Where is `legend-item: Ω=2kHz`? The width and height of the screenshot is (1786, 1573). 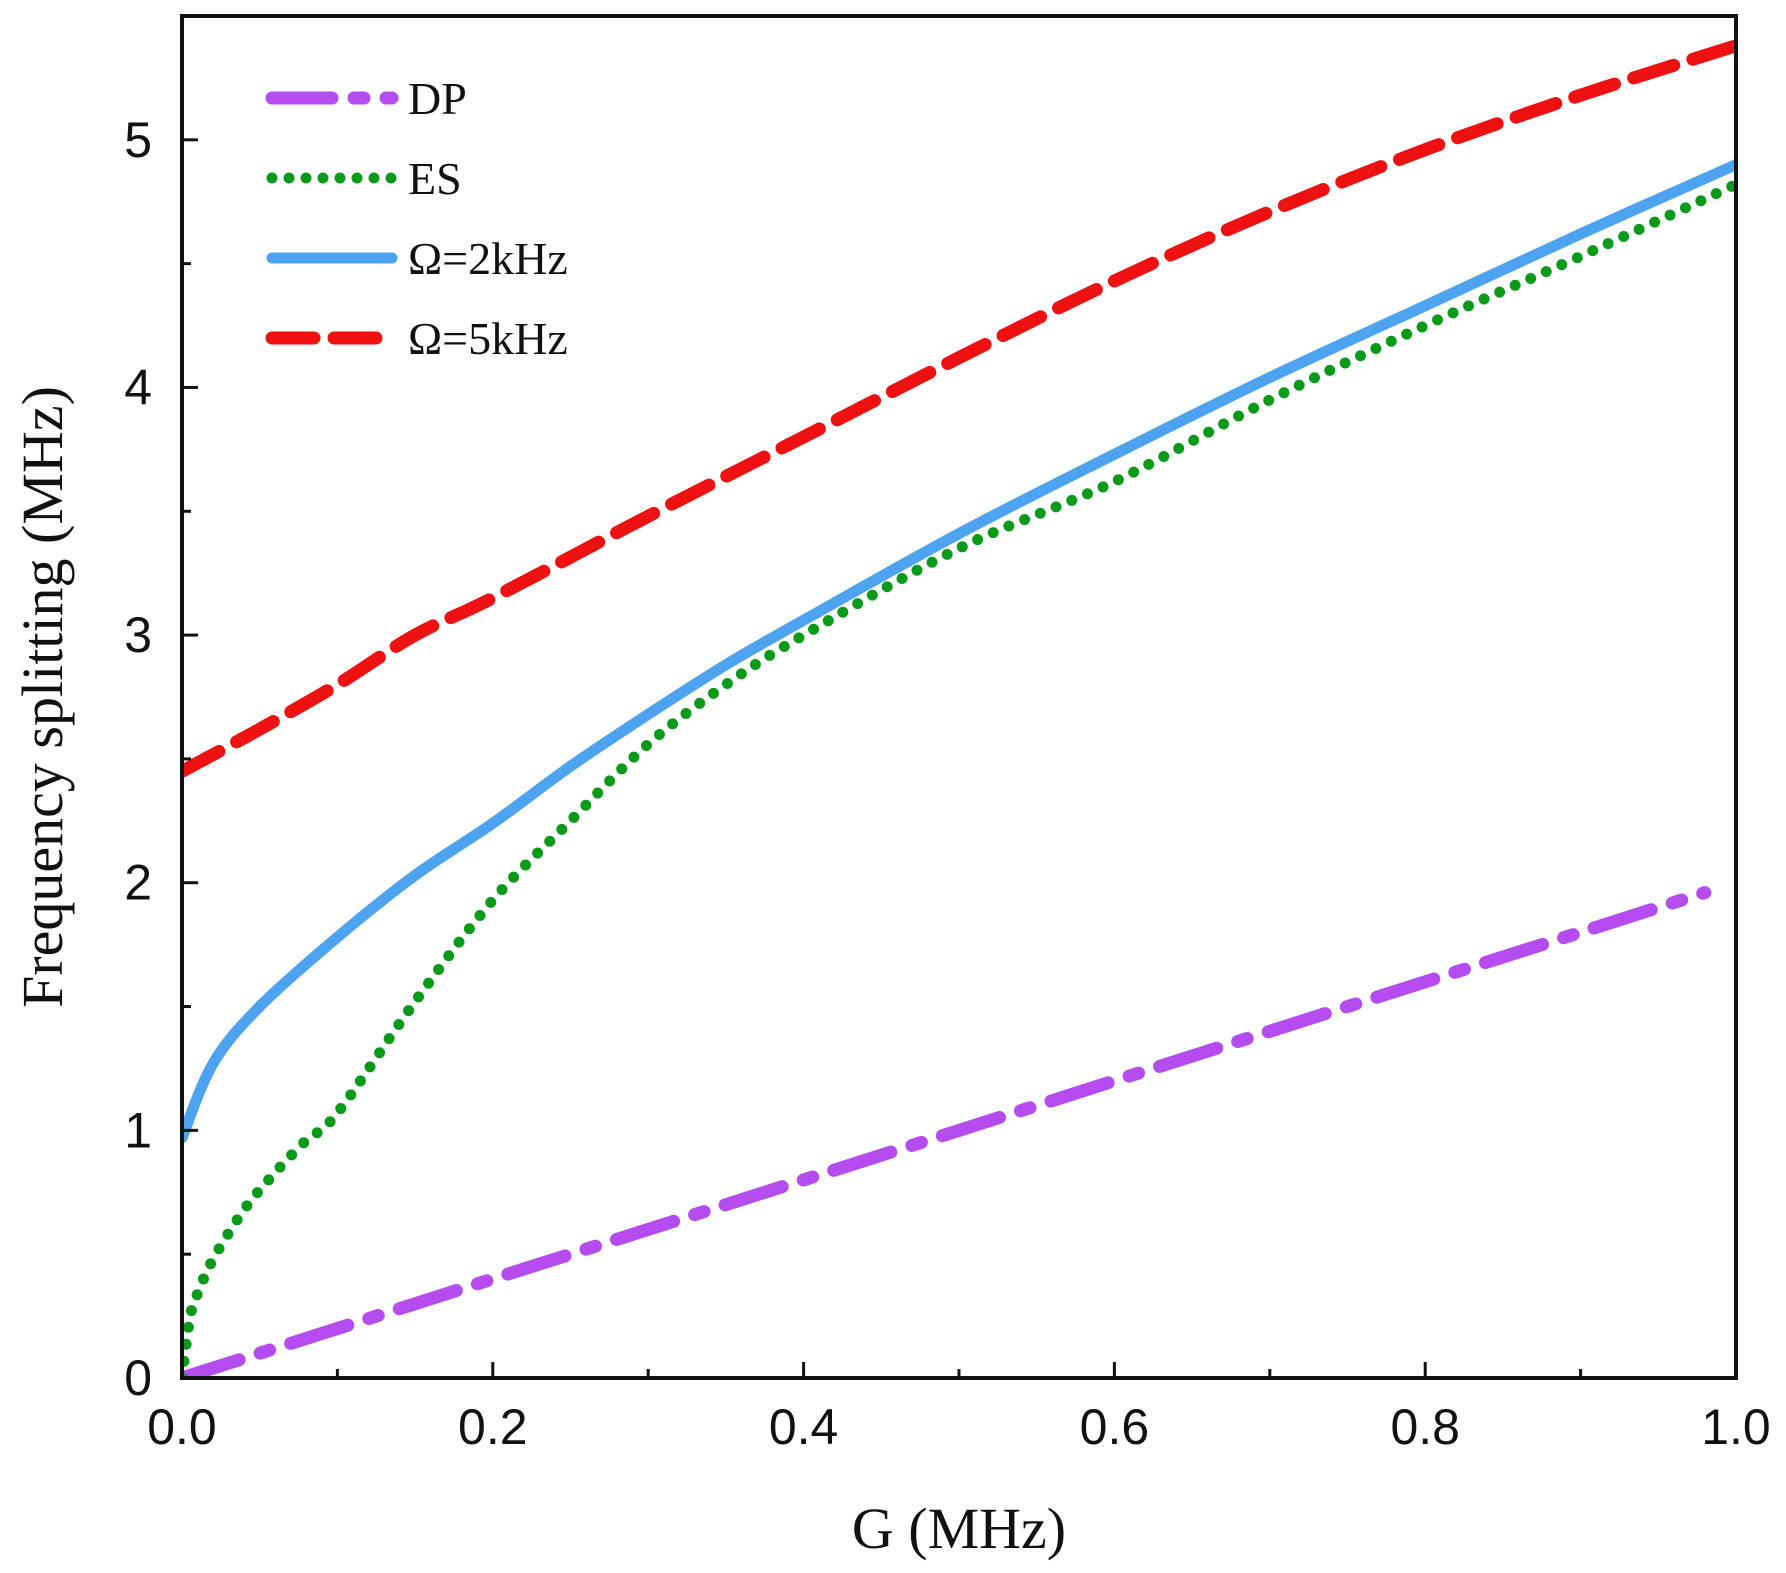
legend-item: Ω=2kHz is located at coordinates (417, 258).